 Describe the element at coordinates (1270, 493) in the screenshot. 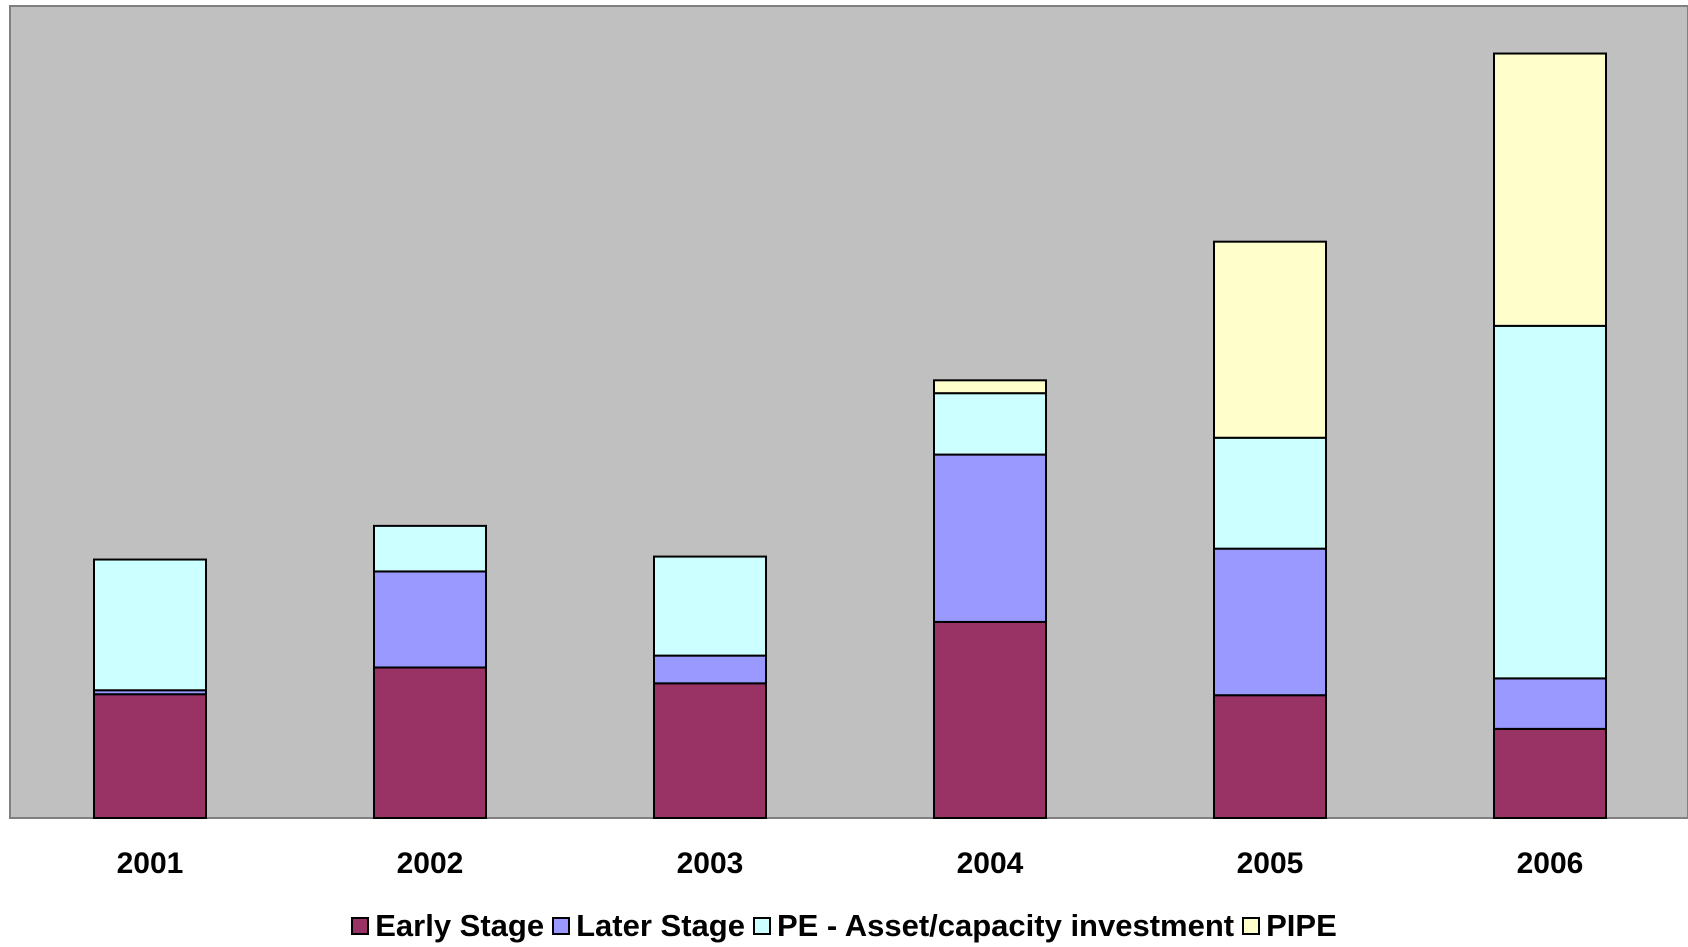

I see `bar-2005-pe-asset-capacity-investment` at that location.